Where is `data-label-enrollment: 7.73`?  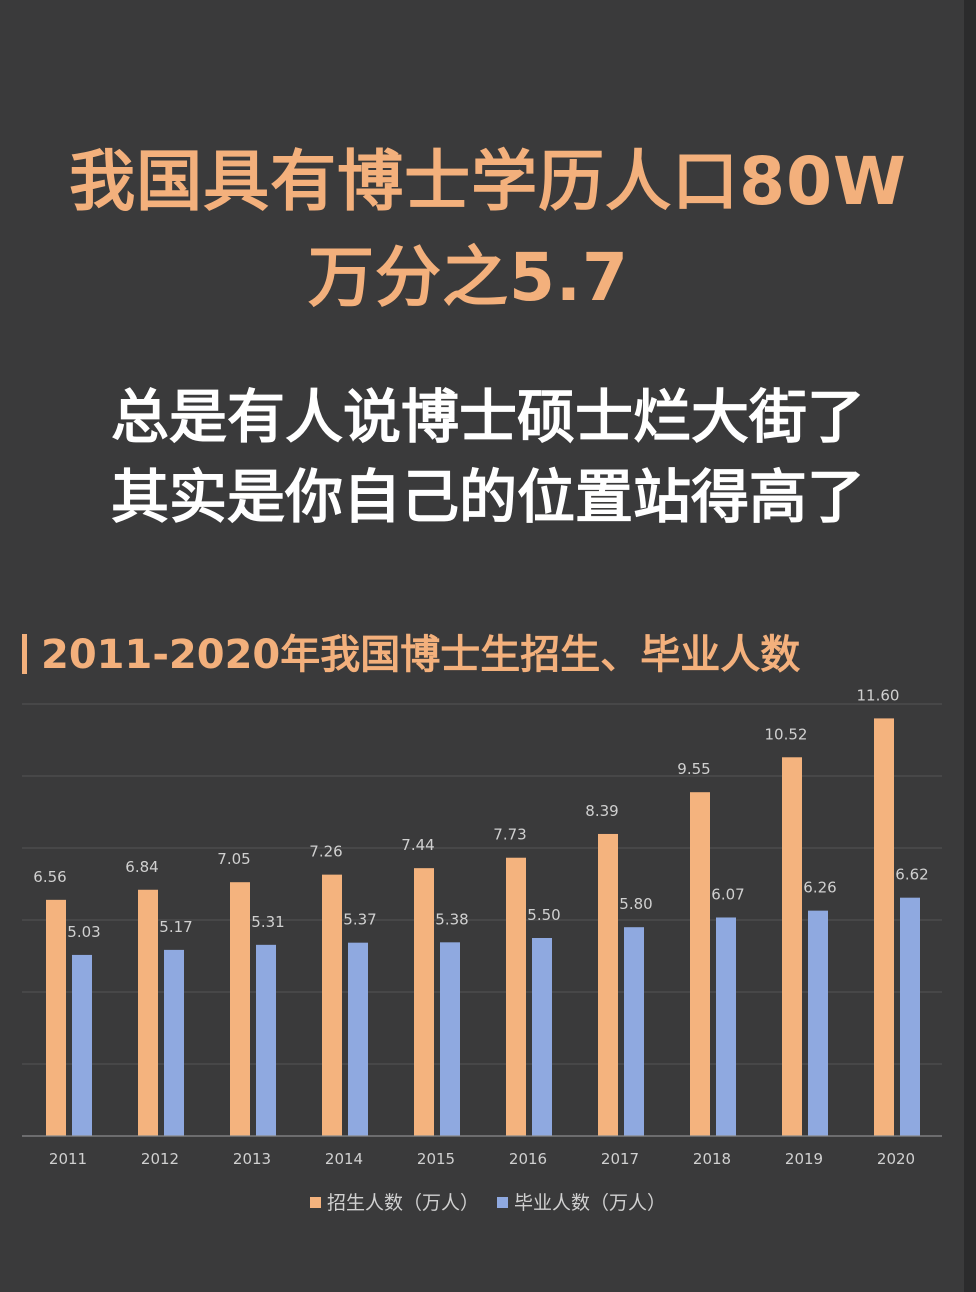
data-label-enrollment: 7.73 is located at coordinates (509, 835).